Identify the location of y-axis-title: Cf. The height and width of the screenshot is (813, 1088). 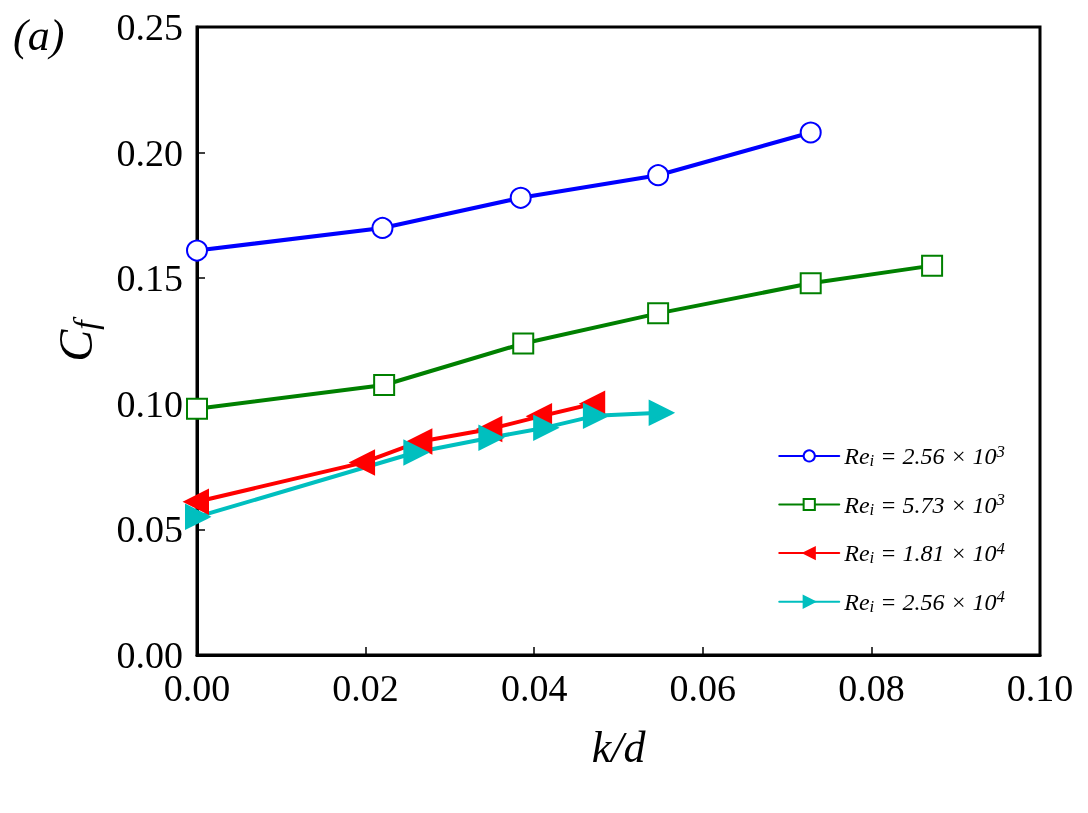
(76, 338).